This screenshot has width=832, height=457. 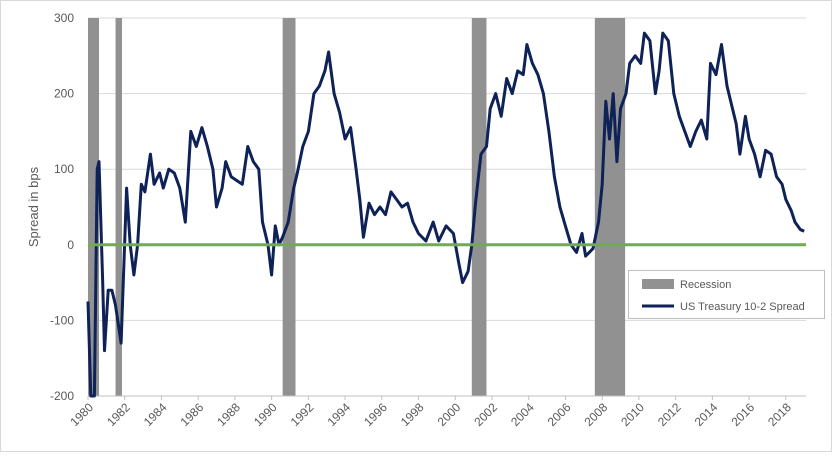 What do you see at coordinates (33, 206) in the screenshot?
I see `y-axis-label: Spread in bps` at bounding box center [33, 206].